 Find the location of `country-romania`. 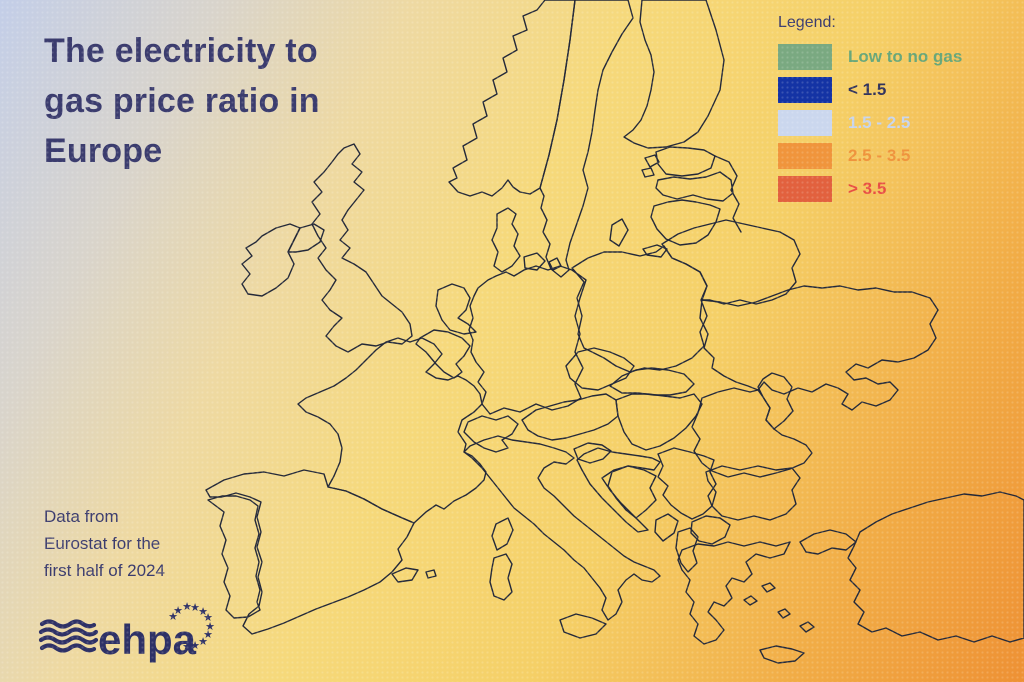

country-romania is located at coordinates (752, 432).